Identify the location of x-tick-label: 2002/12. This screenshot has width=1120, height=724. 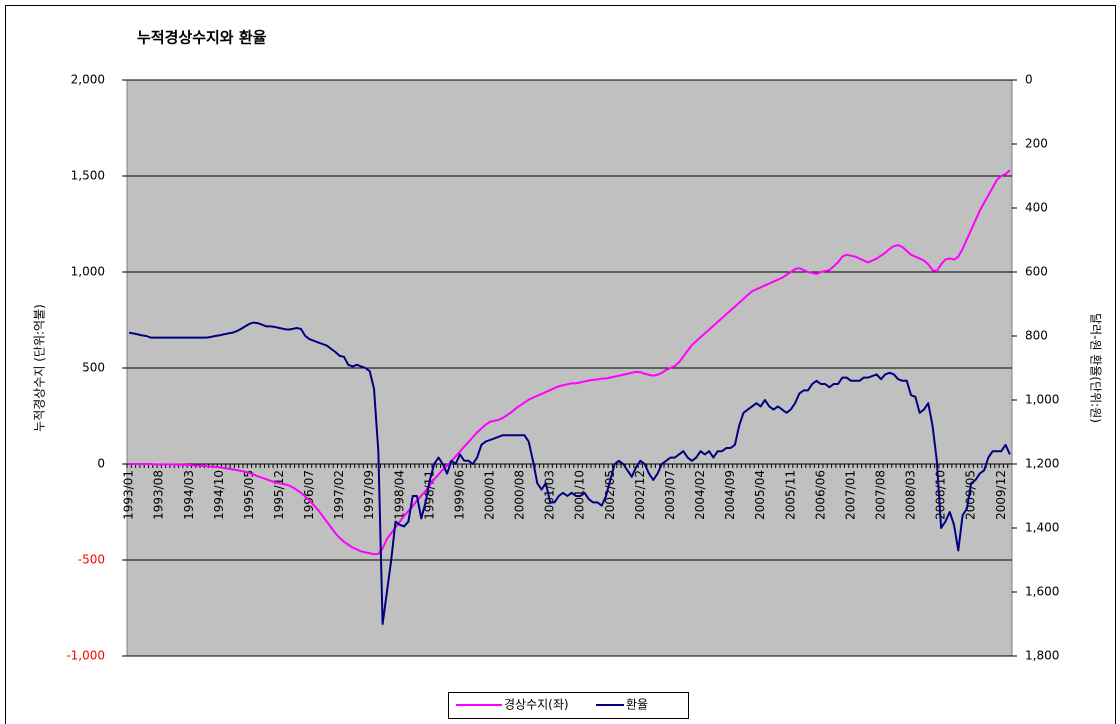
(640, 495).